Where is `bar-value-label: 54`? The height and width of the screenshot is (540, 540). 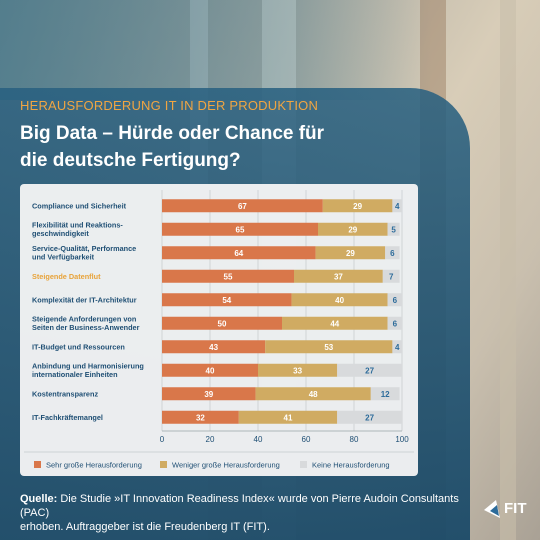
bar-value-label: 54 is located at coordinates (226, 300).